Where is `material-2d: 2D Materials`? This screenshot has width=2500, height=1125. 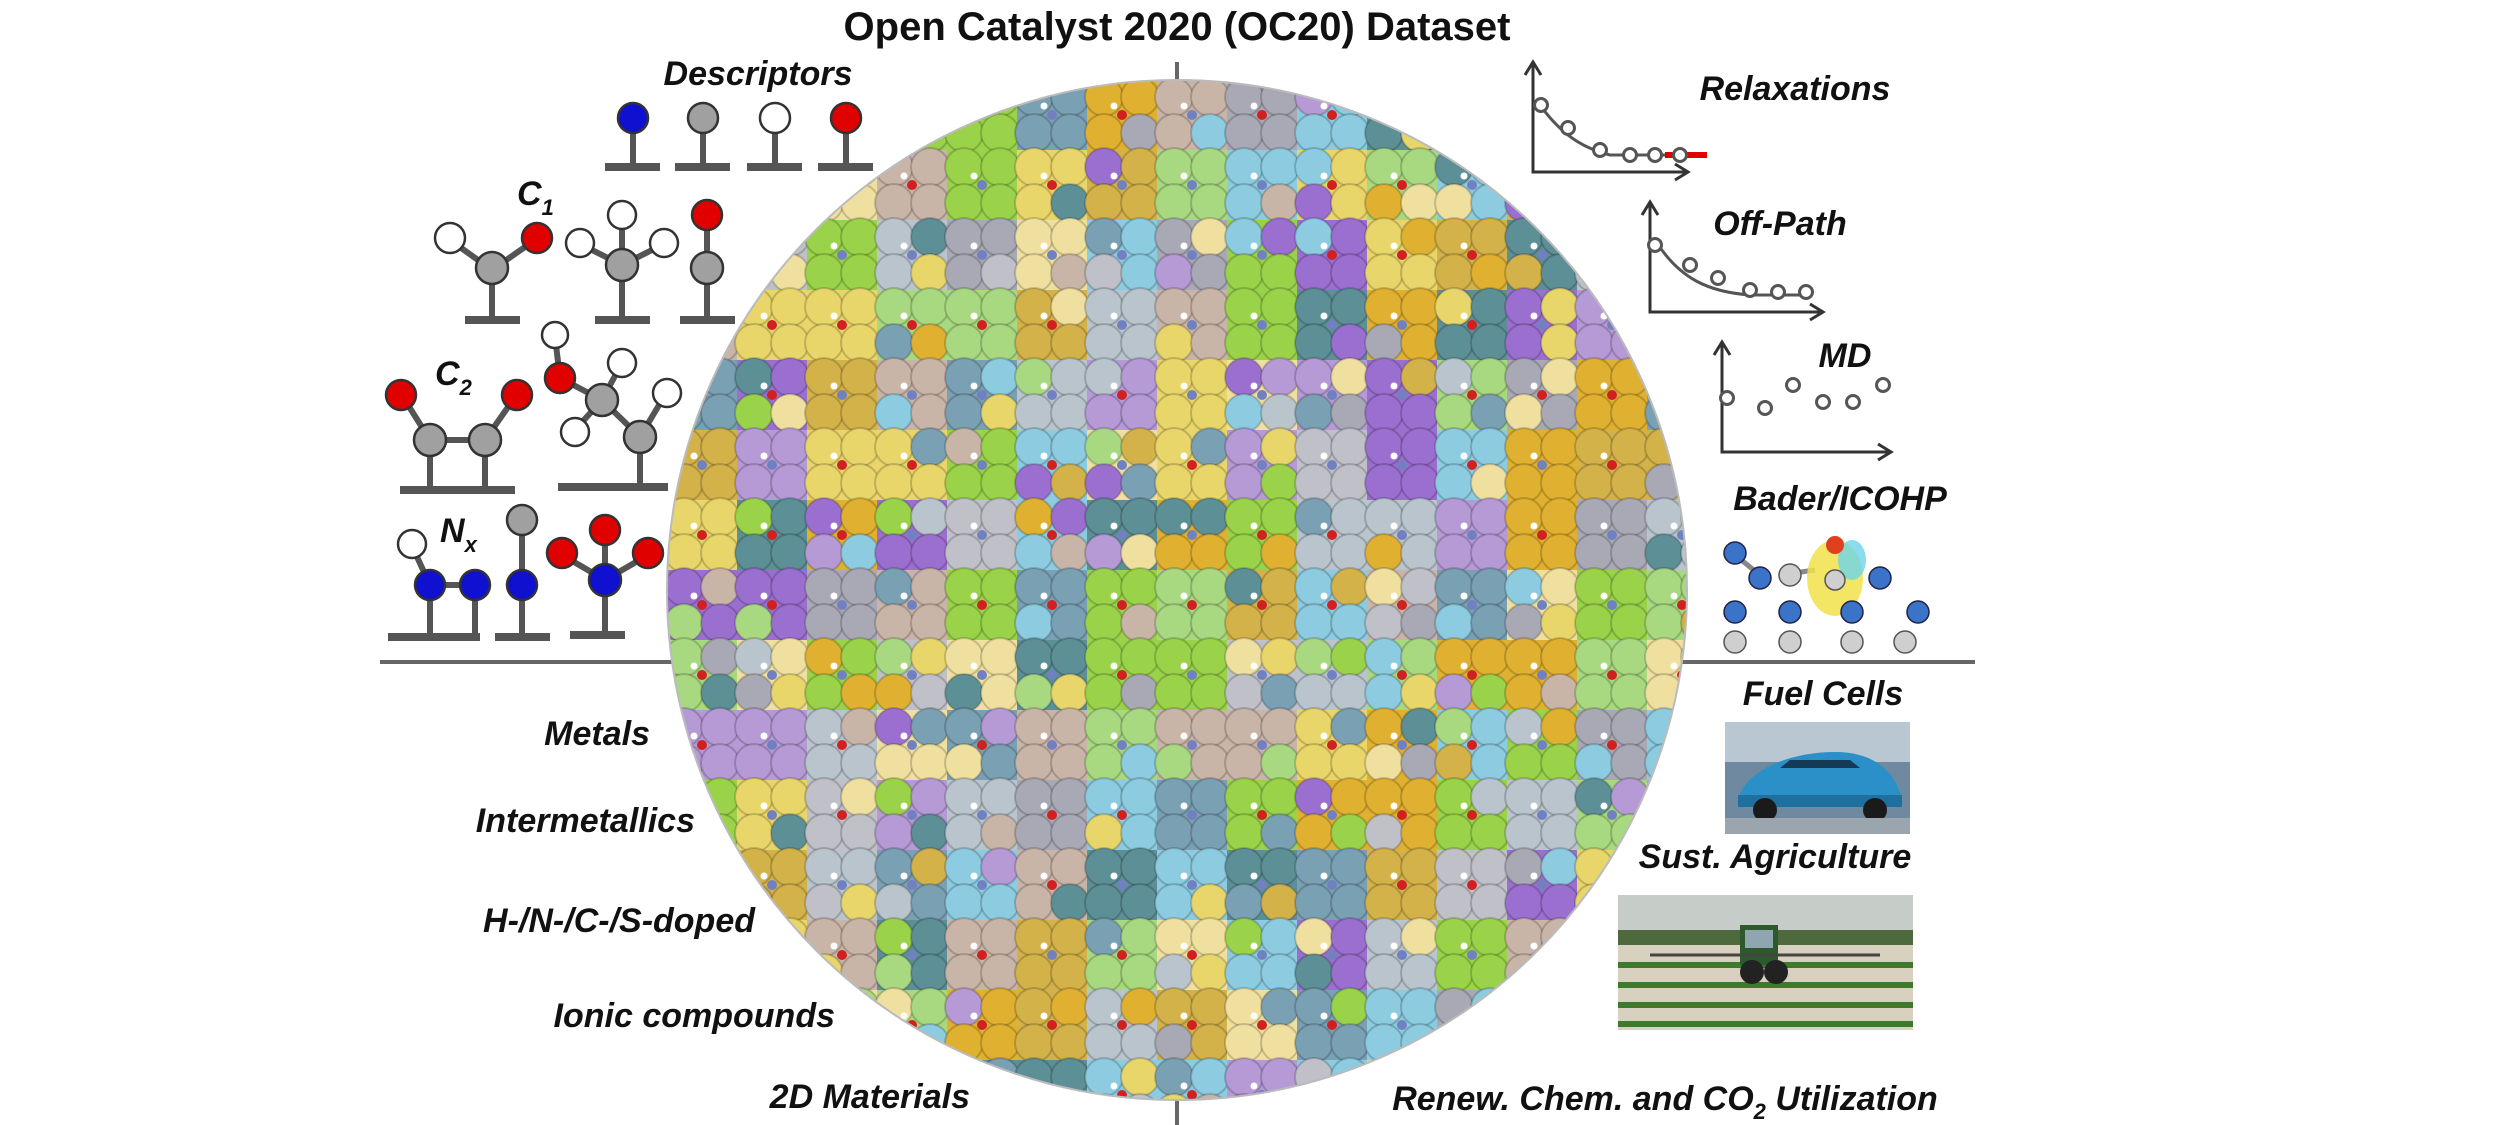 material-2d: 2D Materials is located at coordinates (869, 1097).